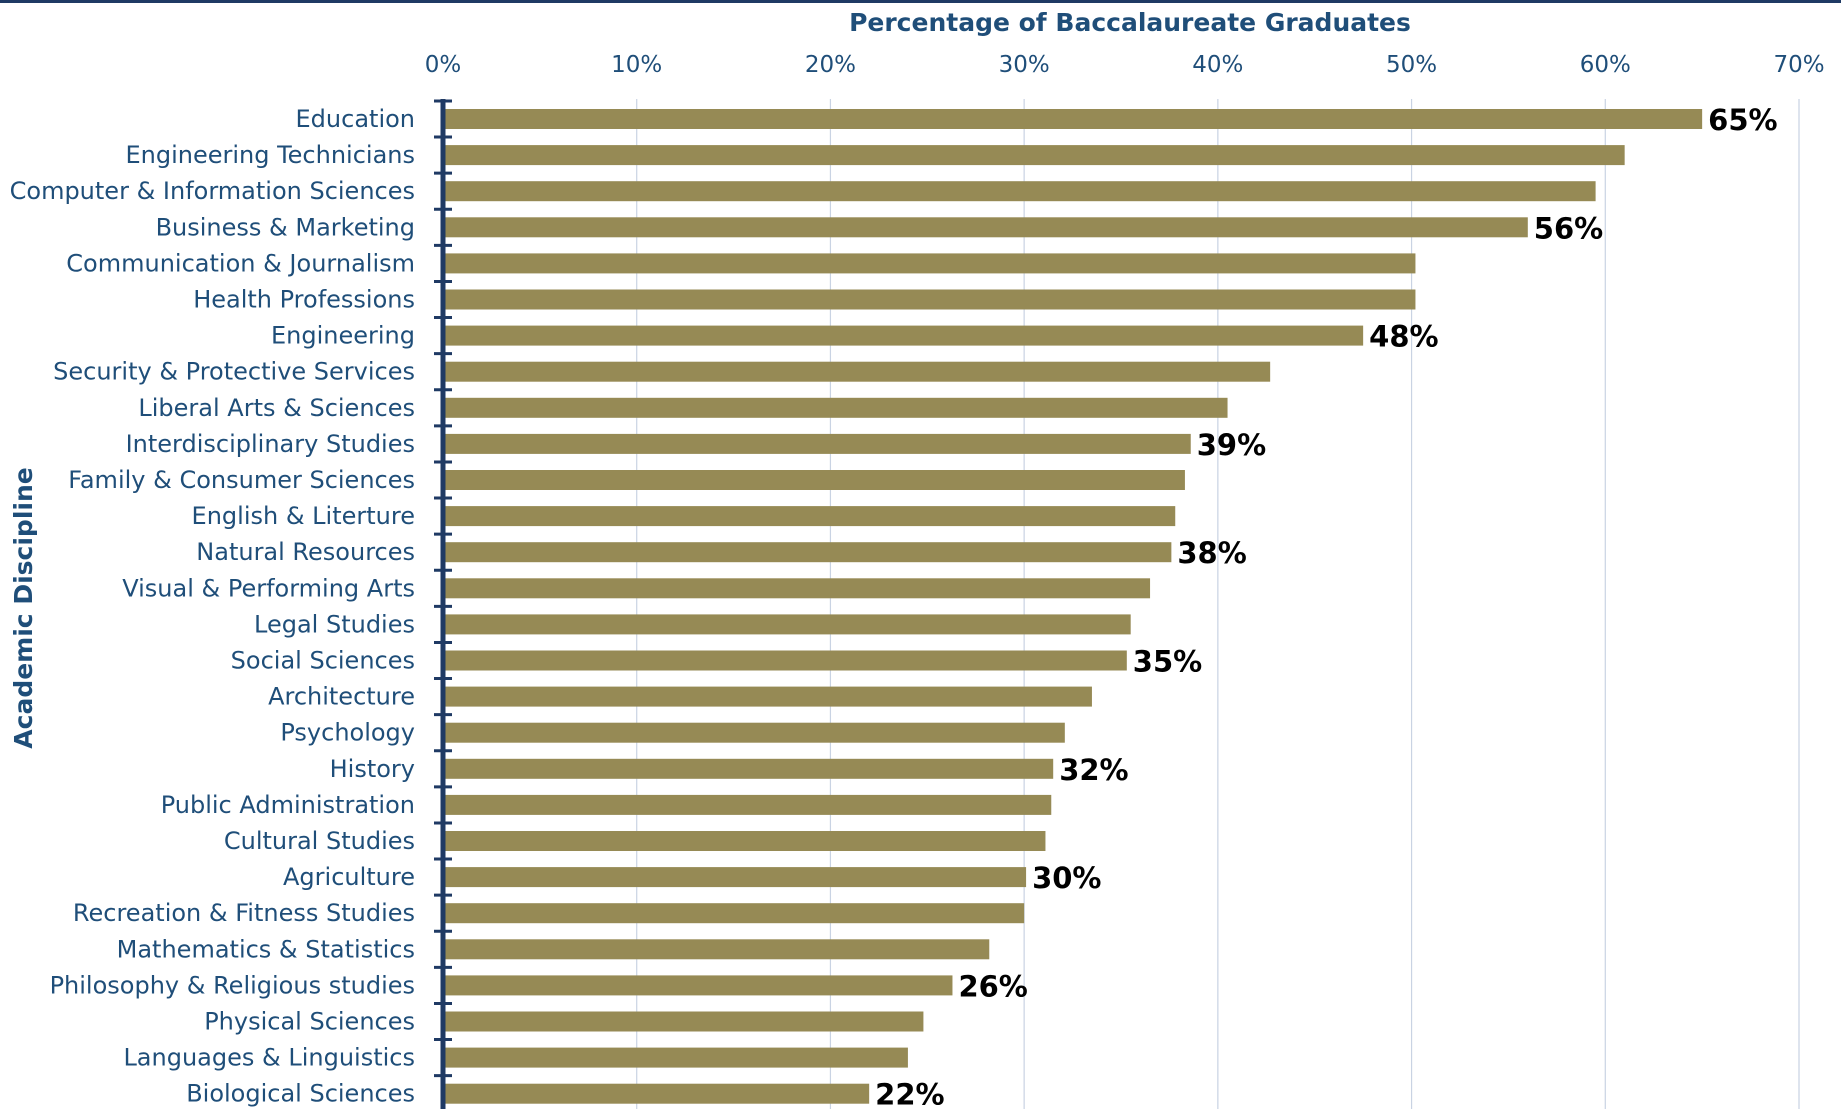 Image resolution: width=1841 pixels, height=1109 pixels. What do you see at coordinates (276, 408) in the screenshot?
I see `category-label: Liberal Arts & Sciences` at bounding box center [276, 408].